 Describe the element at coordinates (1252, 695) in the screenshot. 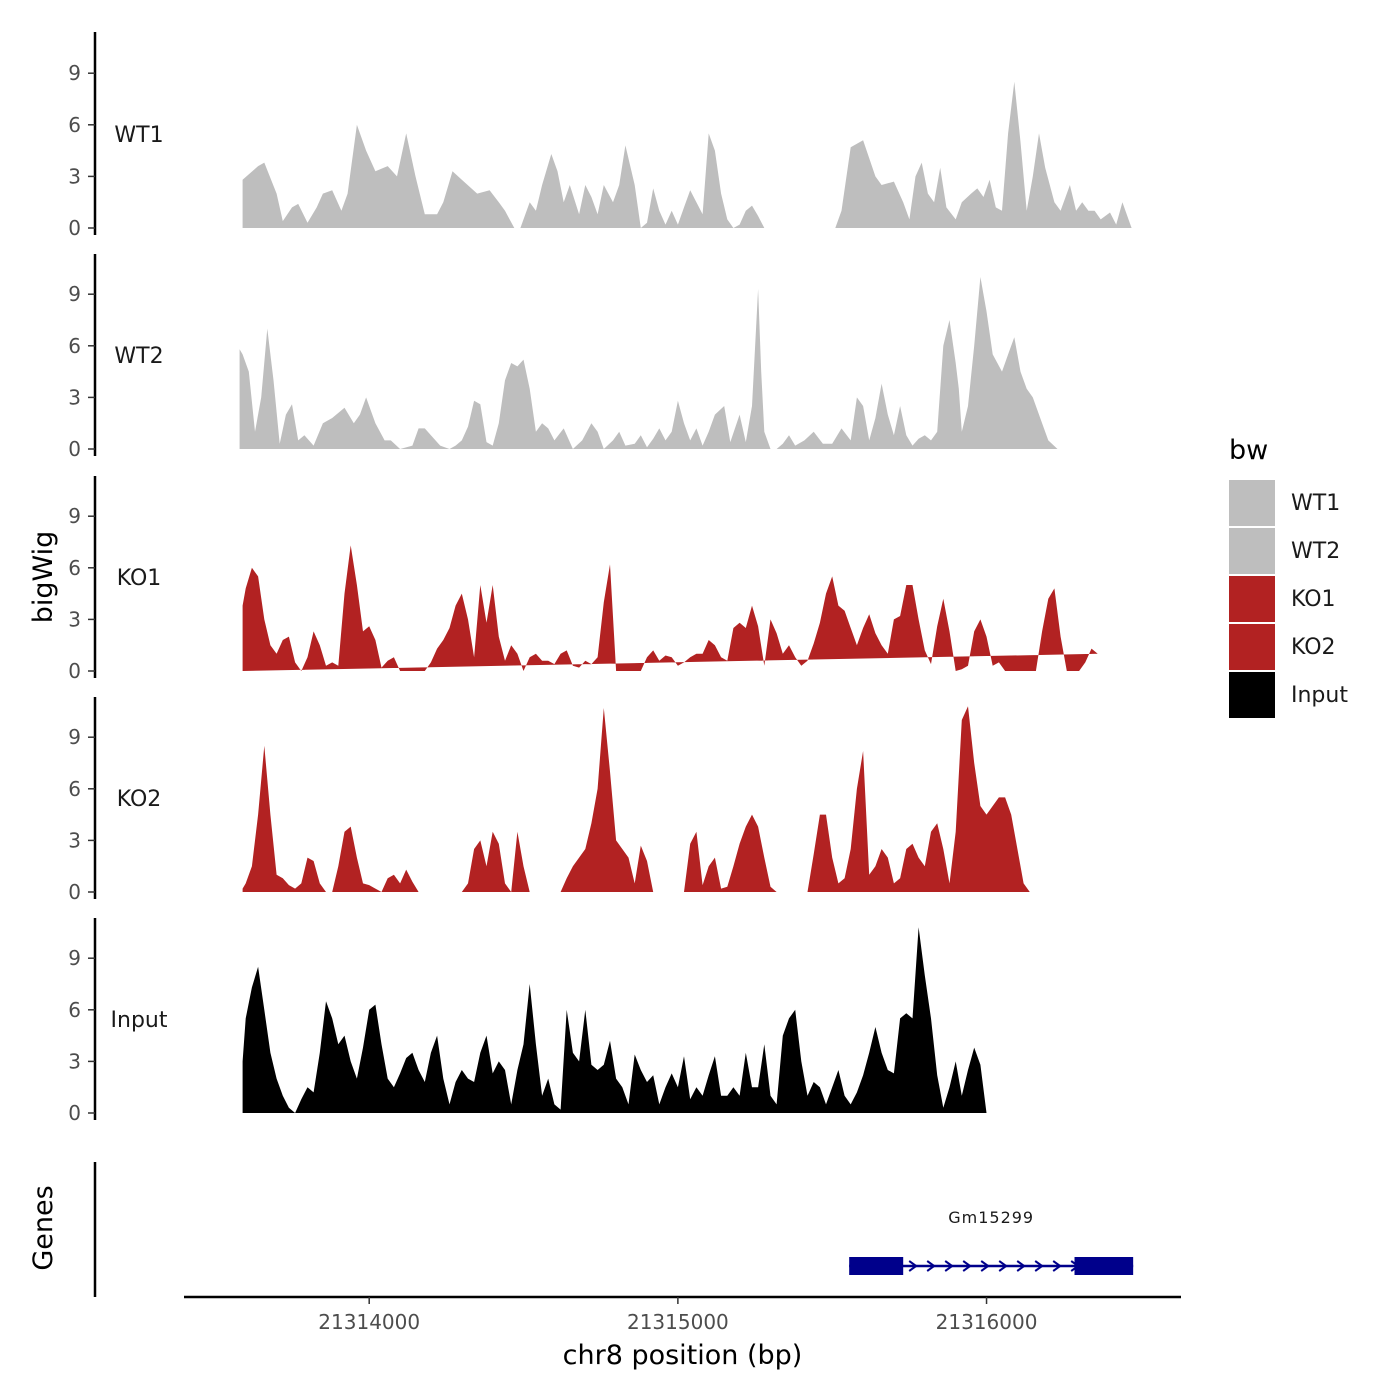

I see `legend-swatch-input` at that location.